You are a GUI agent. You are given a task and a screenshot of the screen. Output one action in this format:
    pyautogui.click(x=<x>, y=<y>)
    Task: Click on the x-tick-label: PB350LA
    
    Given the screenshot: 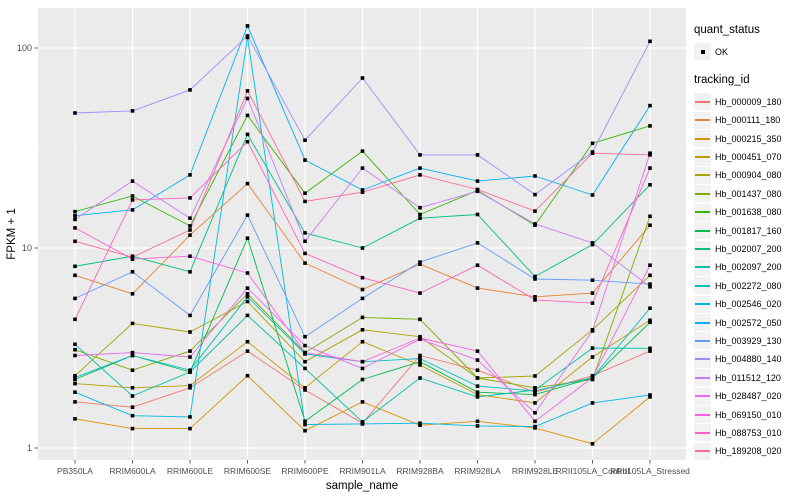 What is the action you would take?
    pyautogui.click(x=75, y=471)
    